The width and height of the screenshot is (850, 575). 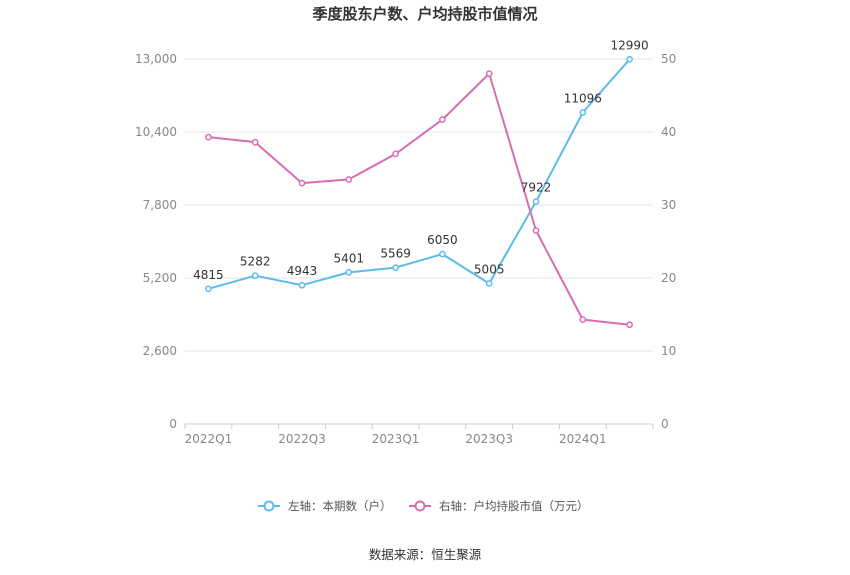 I want to click on x-tick-label: 2024Q1, so click(x=583, y=439).